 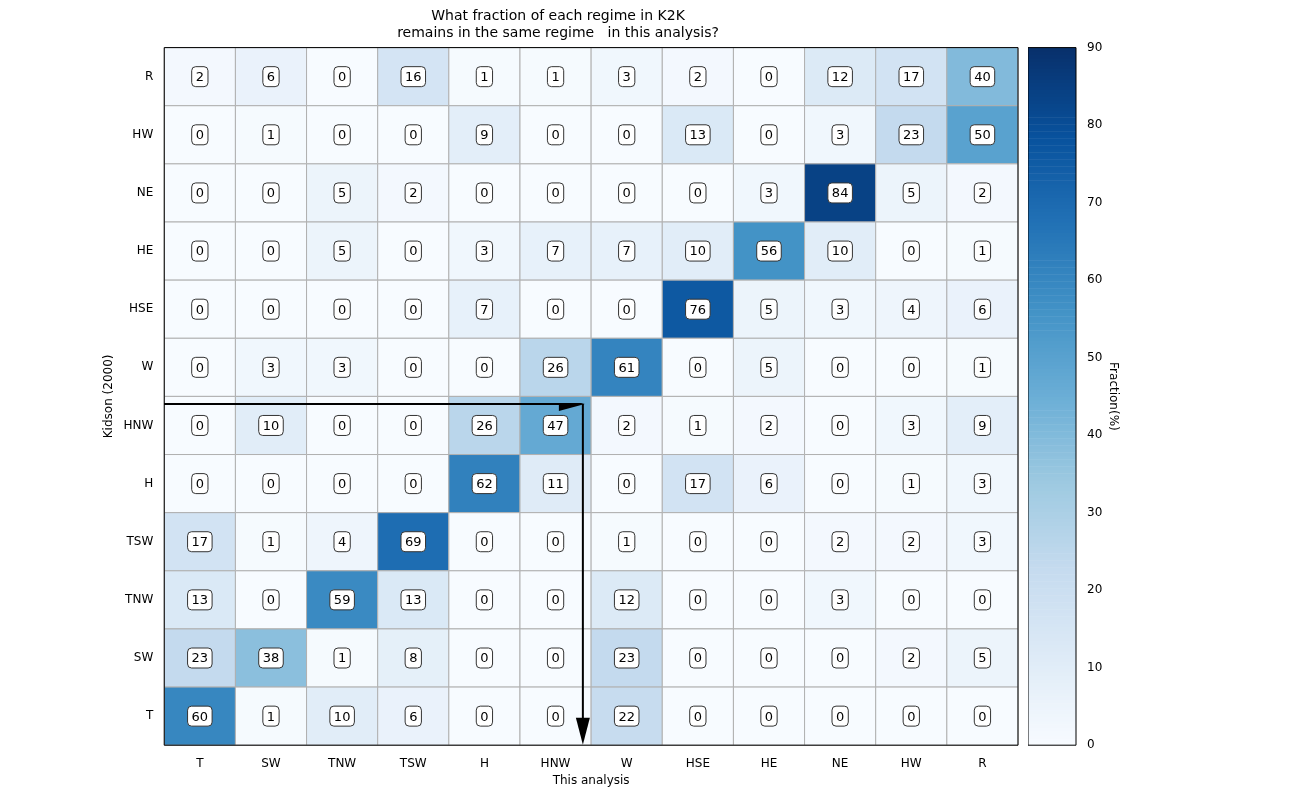 I want to click on color-bar-label: 0, so click(x=1091, y=744).